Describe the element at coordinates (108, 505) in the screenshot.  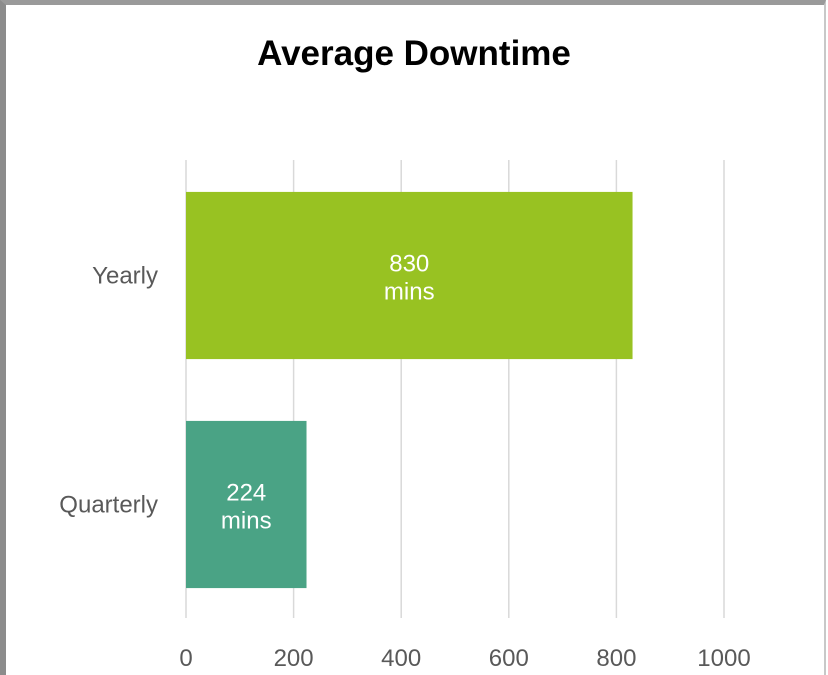
I see `category-label: Quarterly` at that location.